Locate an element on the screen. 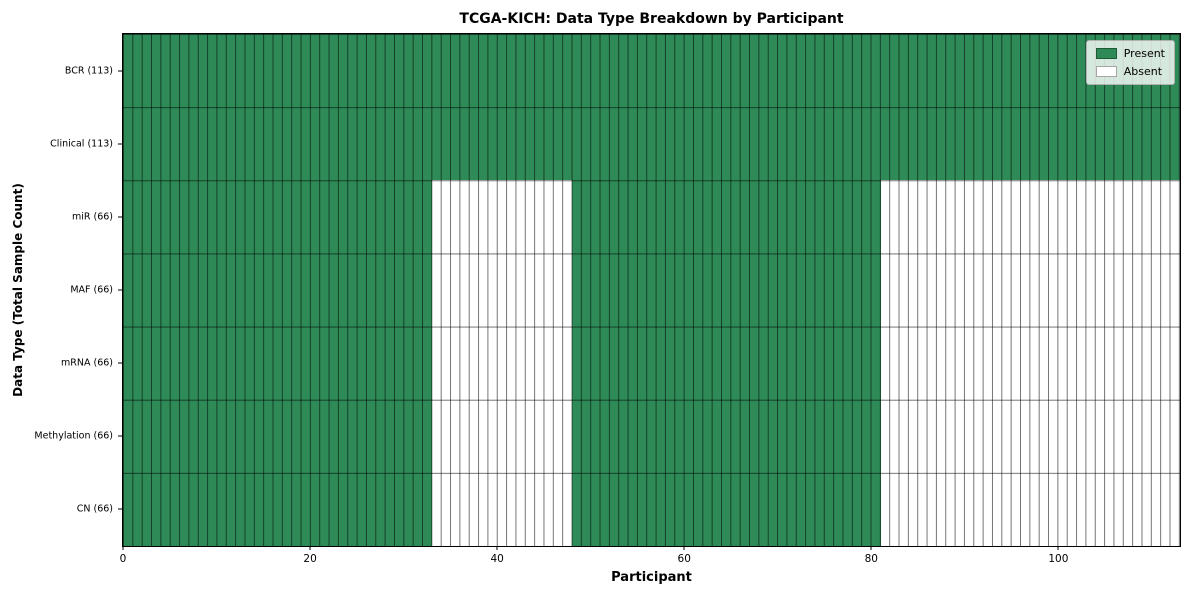  heatmap-row-mrna is located at coordinates (651, 363).